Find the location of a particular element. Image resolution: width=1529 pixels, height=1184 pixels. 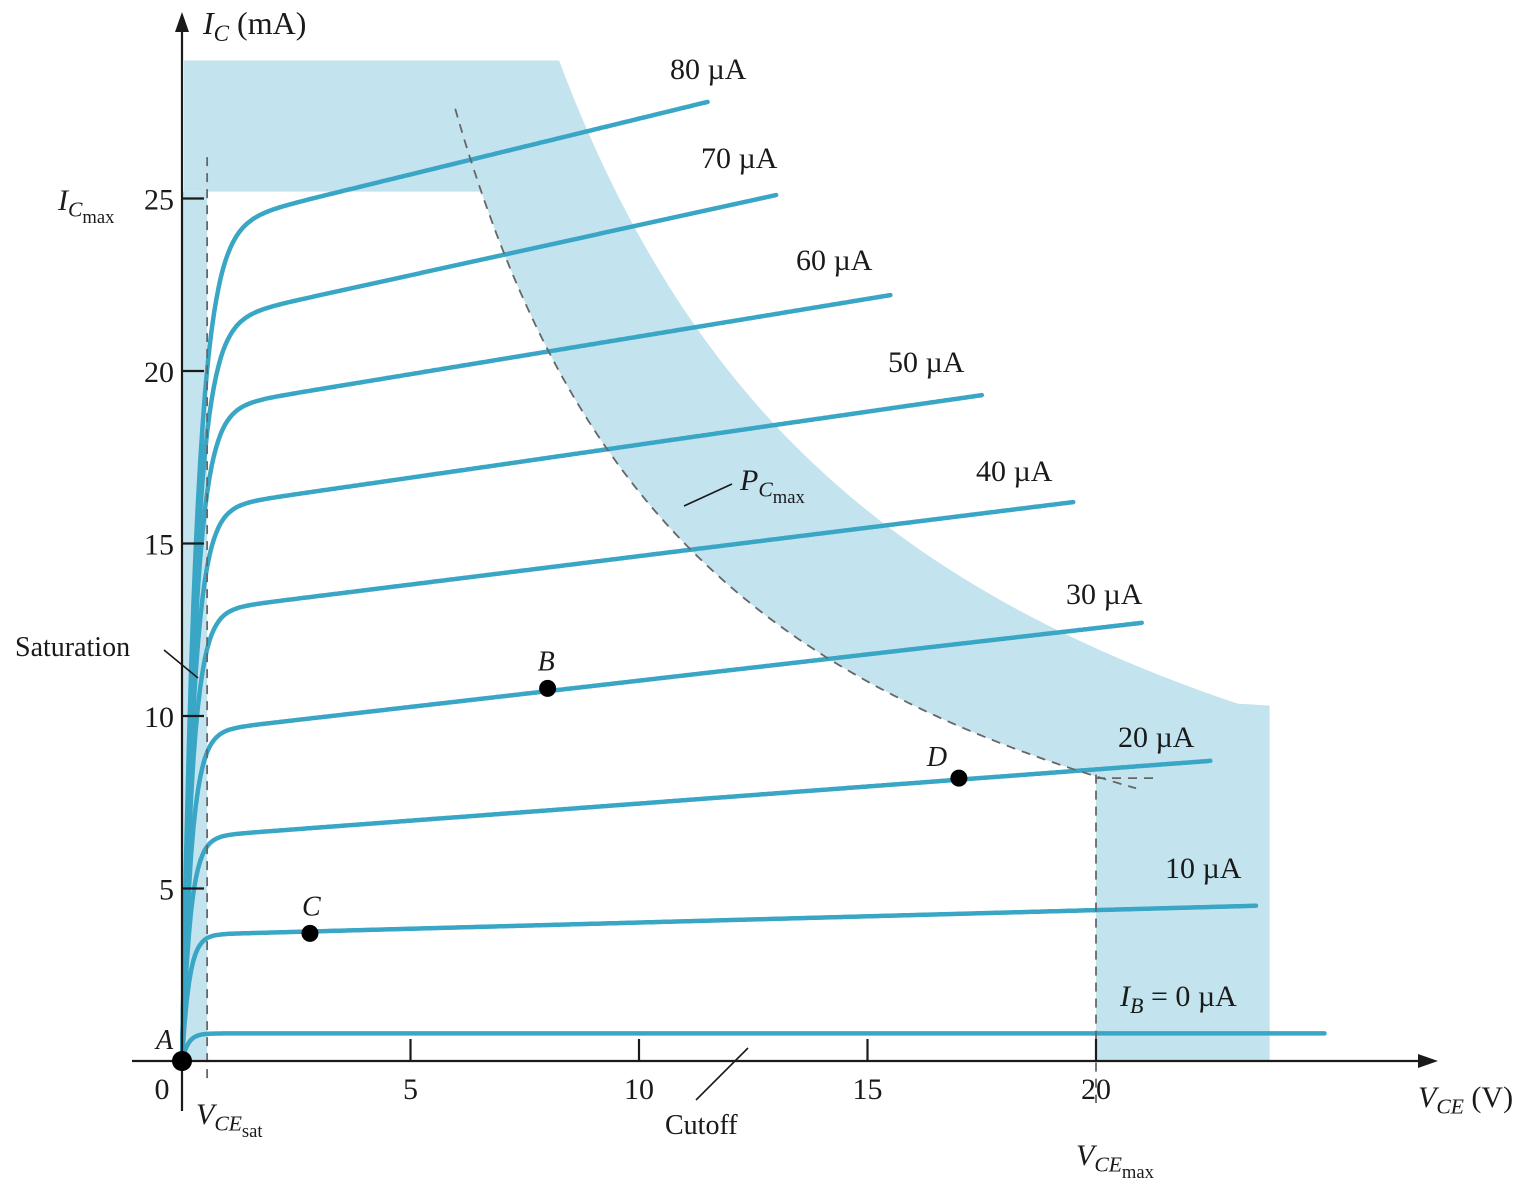

series-label-ib-80: 80 µA is located at coordinates (708, 69).